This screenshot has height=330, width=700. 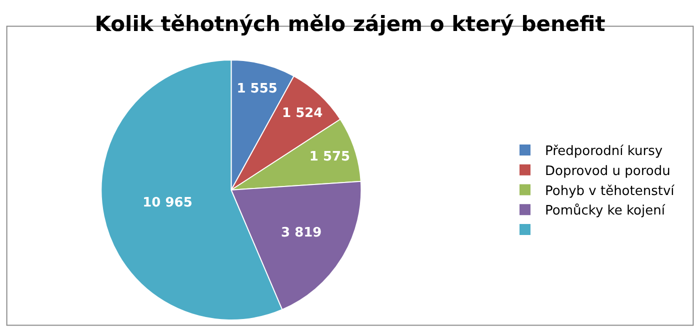 What do you see at coordinates (350, 24) in the screenshot?
I see `chart-title: Kolik těhotných mělo zájem o který benefit` at bounding box center [350, 24].